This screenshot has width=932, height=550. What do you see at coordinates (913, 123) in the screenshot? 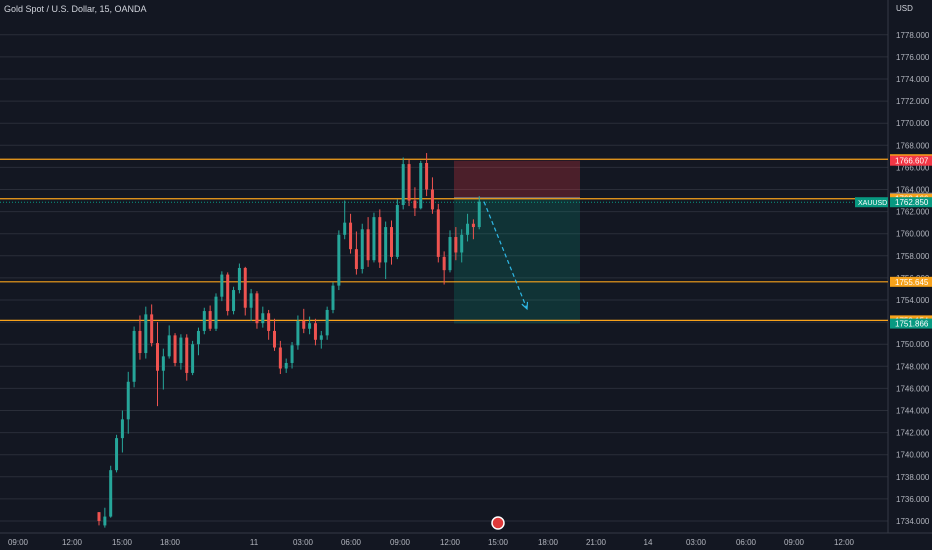
I see `price-tick-label: 1770.000` at bounding box center [913, 123].